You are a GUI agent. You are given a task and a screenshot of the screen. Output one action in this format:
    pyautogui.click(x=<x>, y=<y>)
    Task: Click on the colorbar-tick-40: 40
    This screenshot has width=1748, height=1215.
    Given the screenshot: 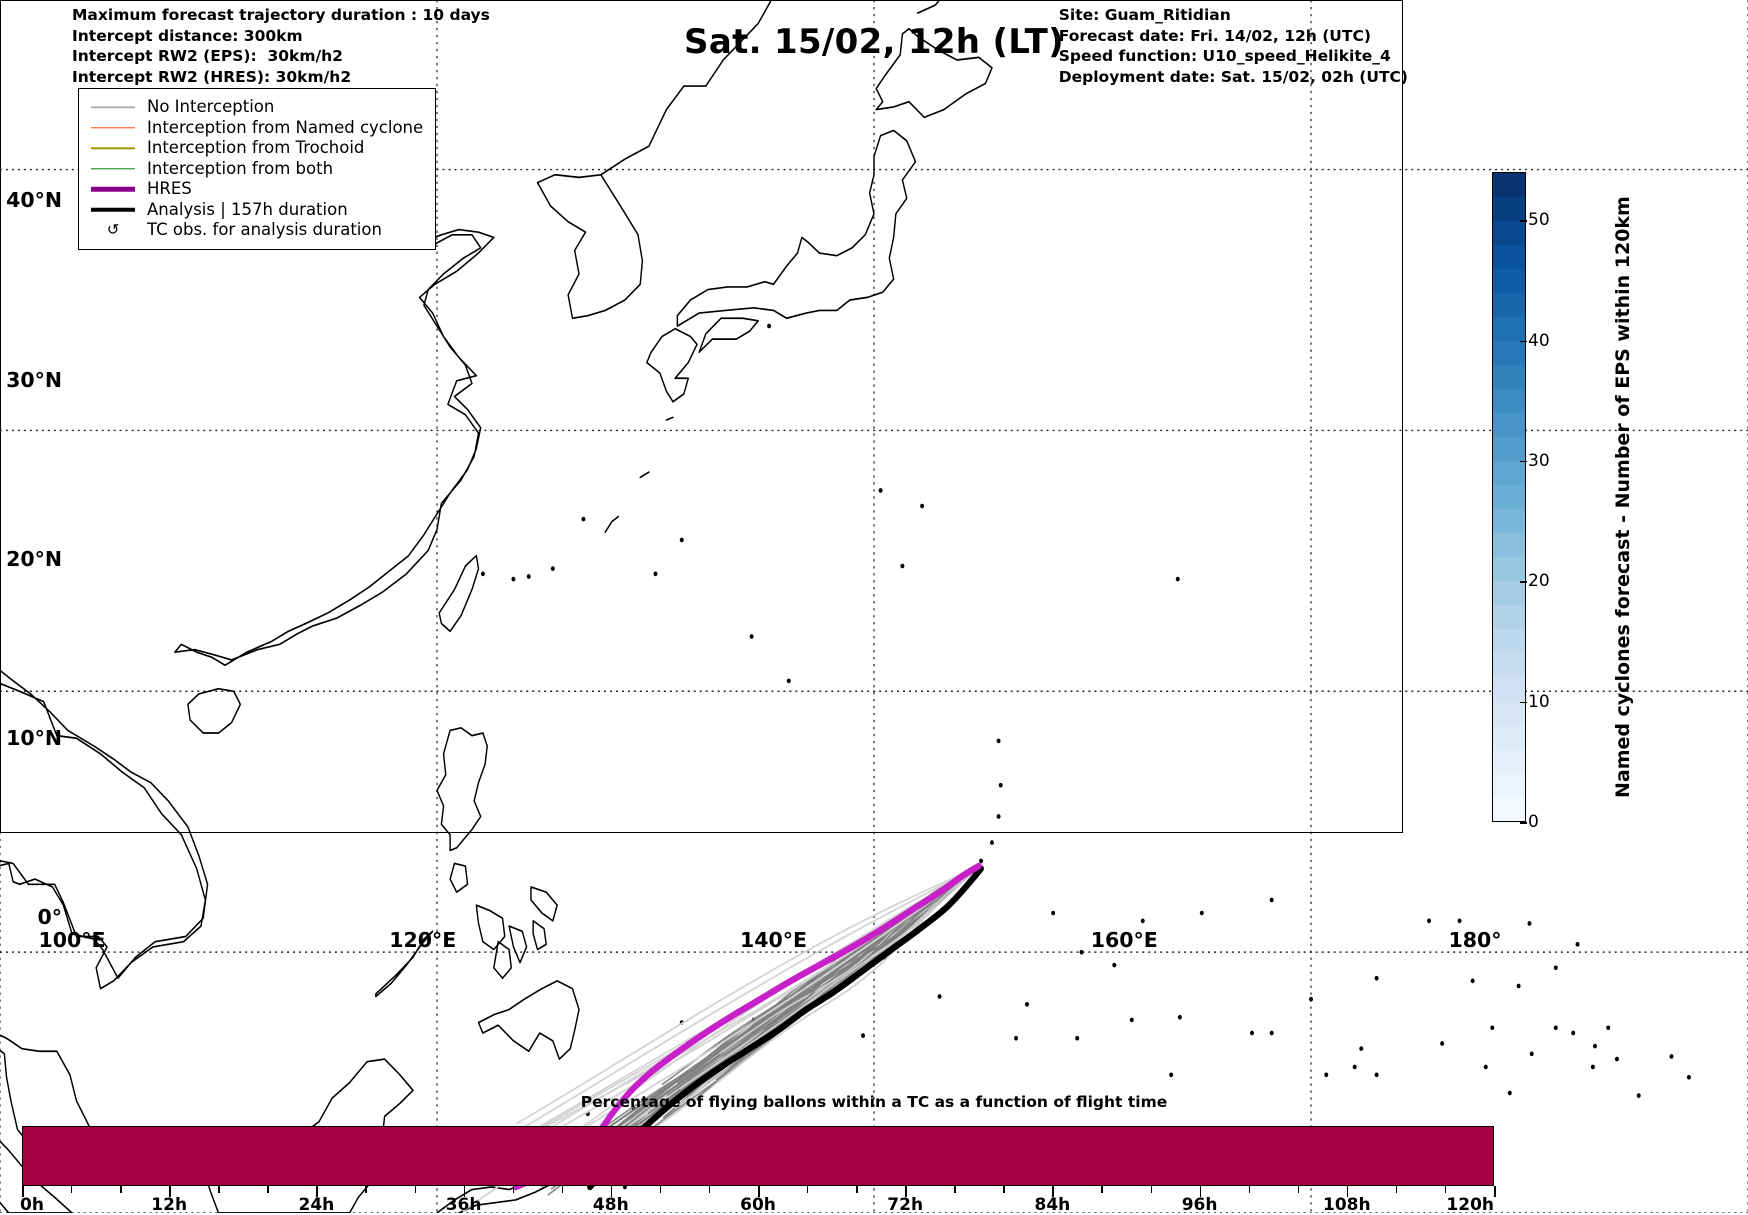 What is the action you would take?
    pyautogui.click(x=1535, y=340)
    